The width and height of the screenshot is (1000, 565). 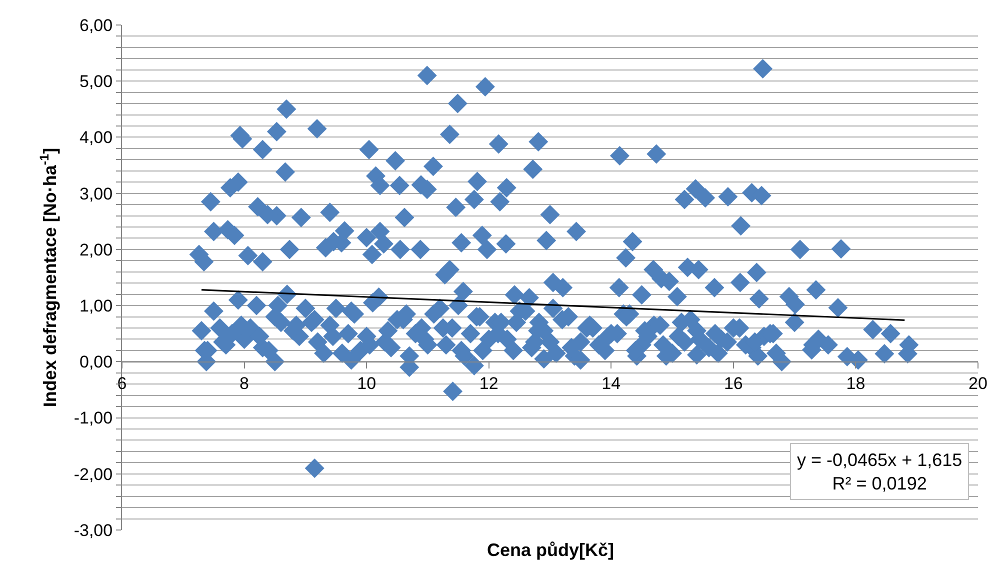 I want to click on y-tick-label: 1,00, so click(x=96, y=306).